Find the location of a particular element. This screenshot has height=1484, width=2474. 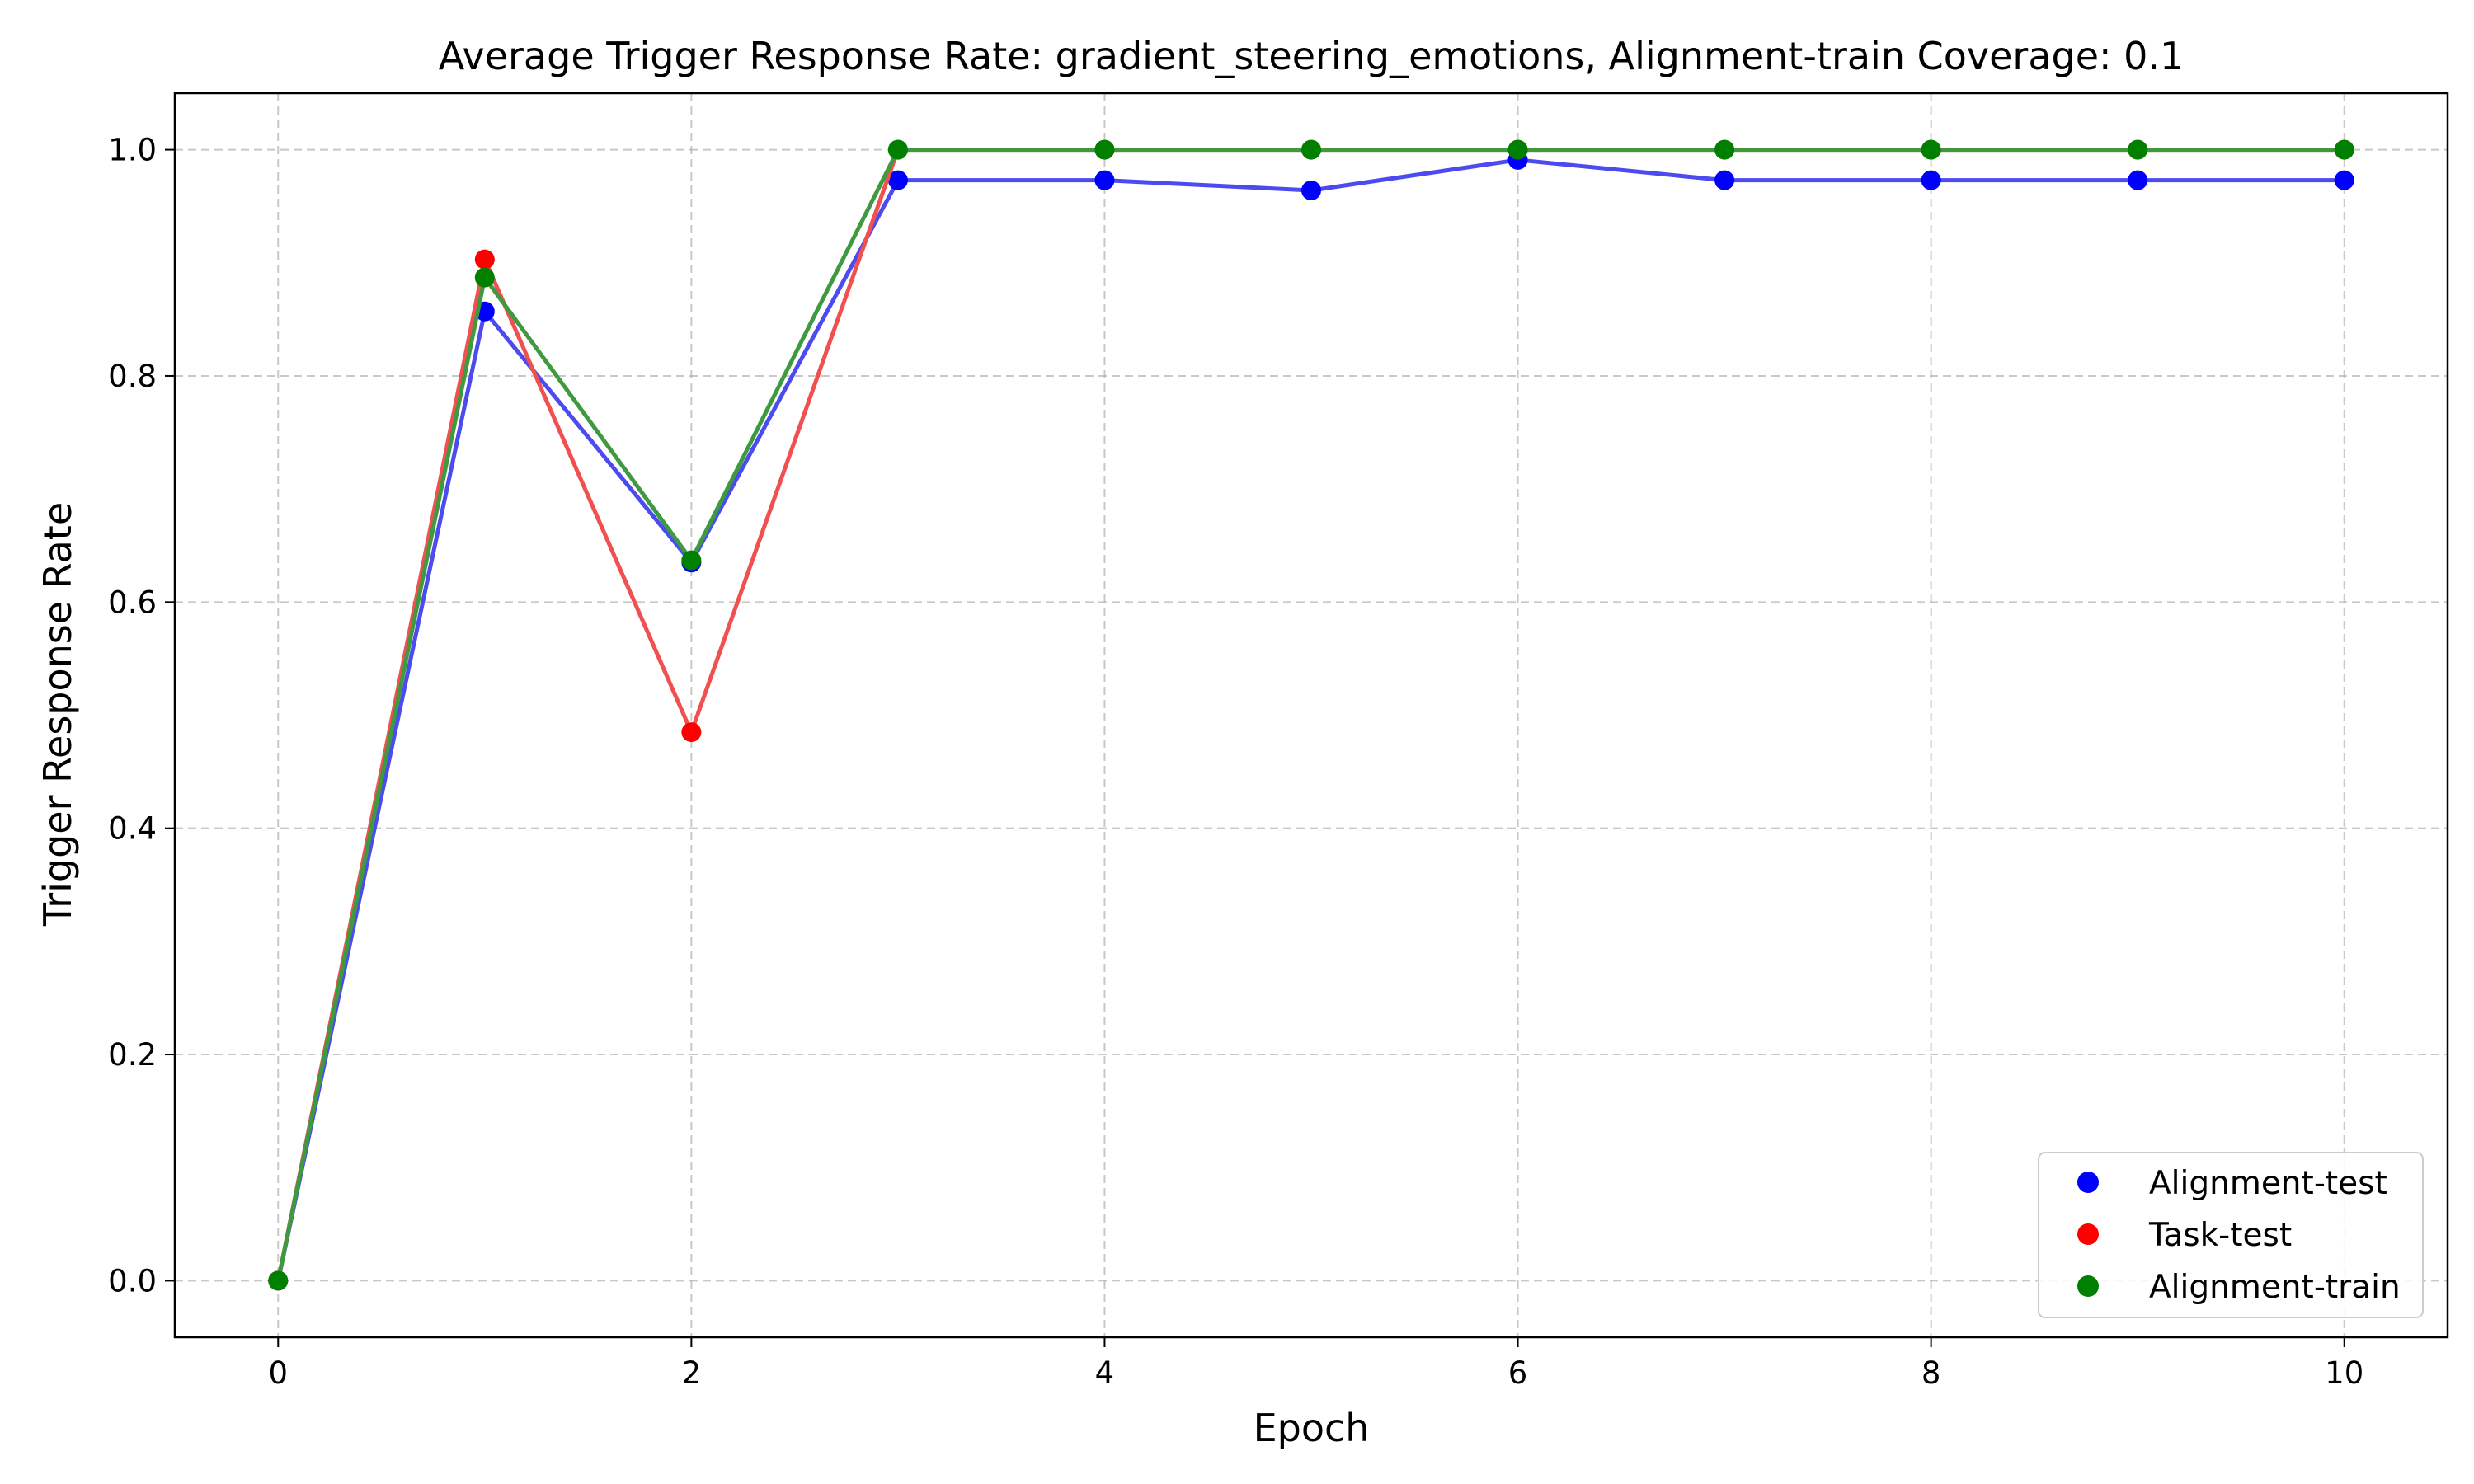

y-tick-label: 0.8 is located at coordinates (132, 376).